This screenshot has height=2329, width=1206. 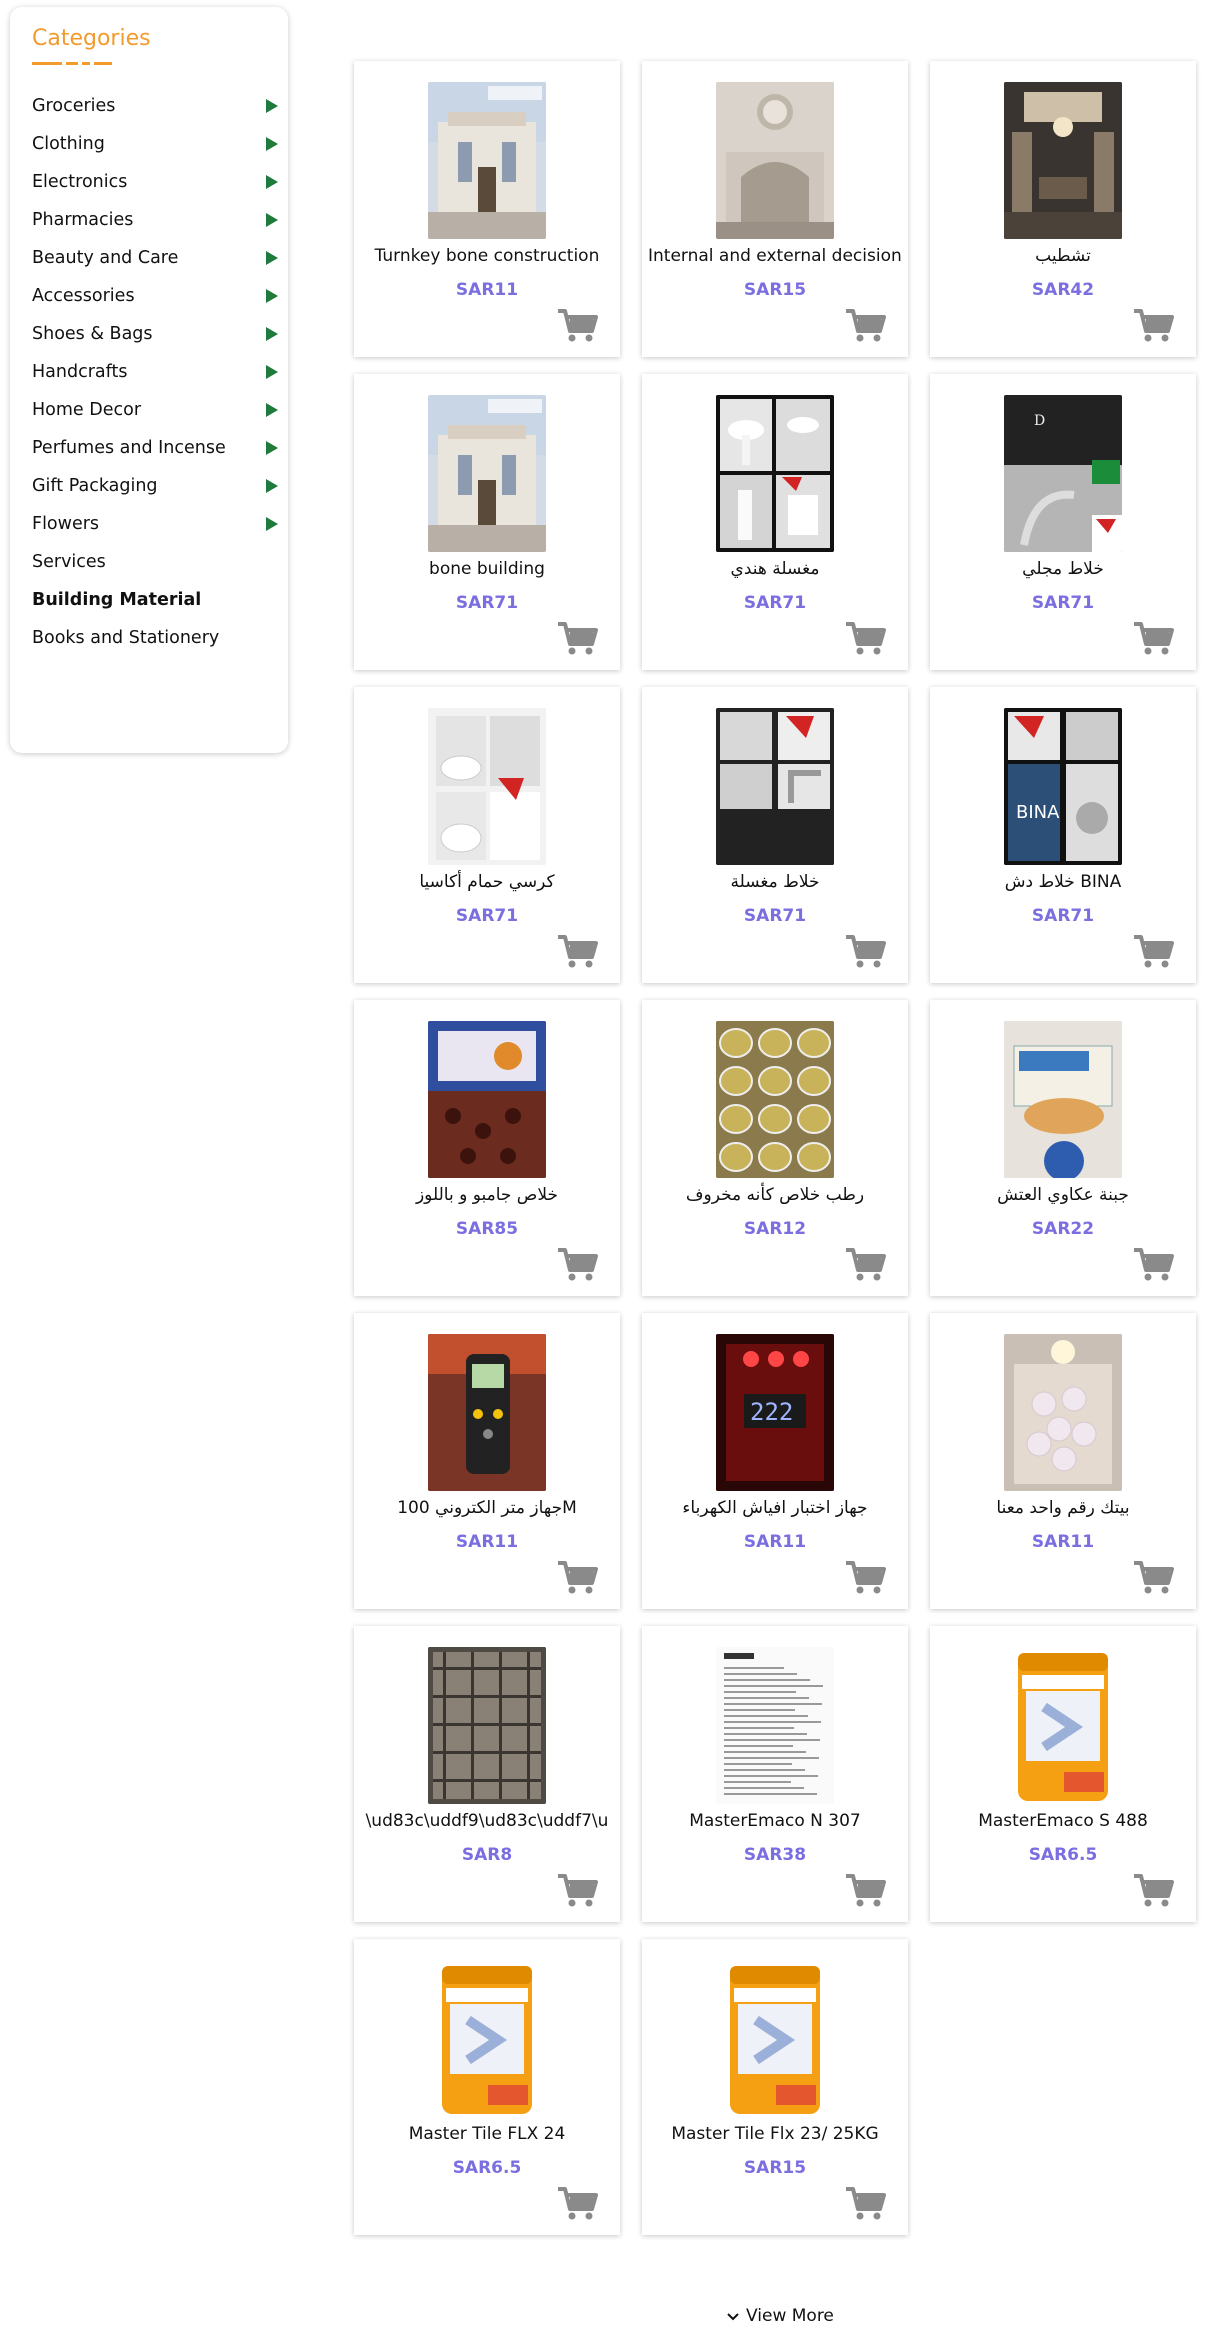 I want to click on product-card: رطب خلاص كأنه مخروف SAR12, so click(x=775, y=1148).